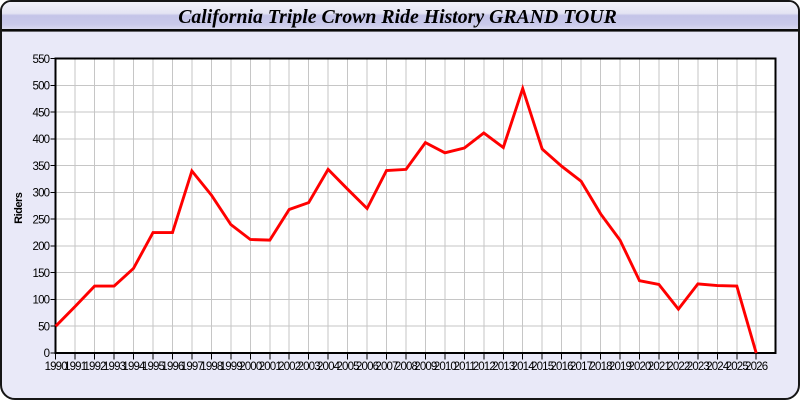  Describe the element at coordinates (211, 367) in the screenshot. I see `svg-text: 1998` at that location.